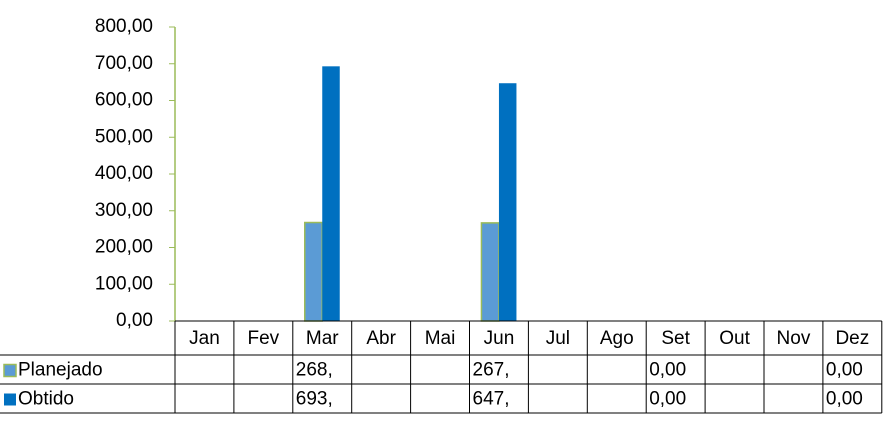 Image resolution: width=892 pixels, height=432 pixels. Describe the element at coordinates (60, 370) in the screenshot. I see `legend-label: Planejado` at that location.